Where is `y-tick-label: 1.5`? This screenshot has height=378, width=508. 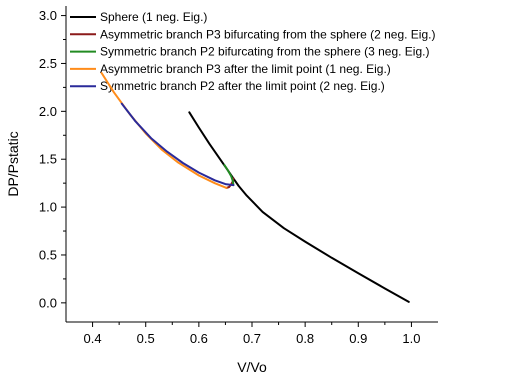 y-tick-label: 1.5 is located at coordinates (48, 159).